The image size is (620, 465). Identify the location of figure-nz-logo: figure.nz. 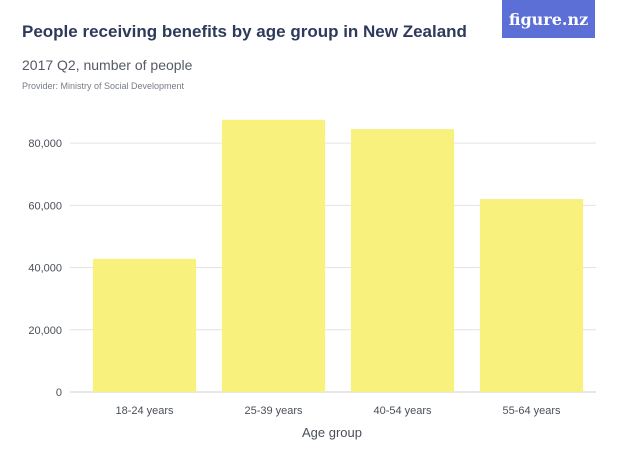
(548, 19).